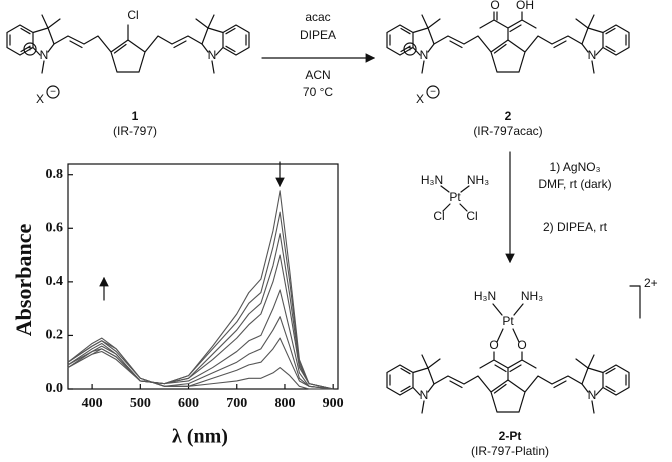  I want to click on compound-name: (IR-797), so click(135, 131).